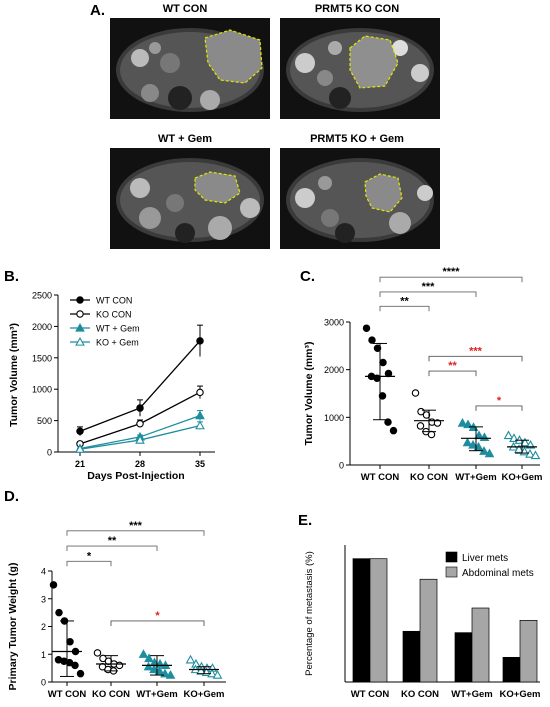 This screenshot has width=550, height=707. I want to click on chart-e-legend-label: Liver mets, so click(485, 558).